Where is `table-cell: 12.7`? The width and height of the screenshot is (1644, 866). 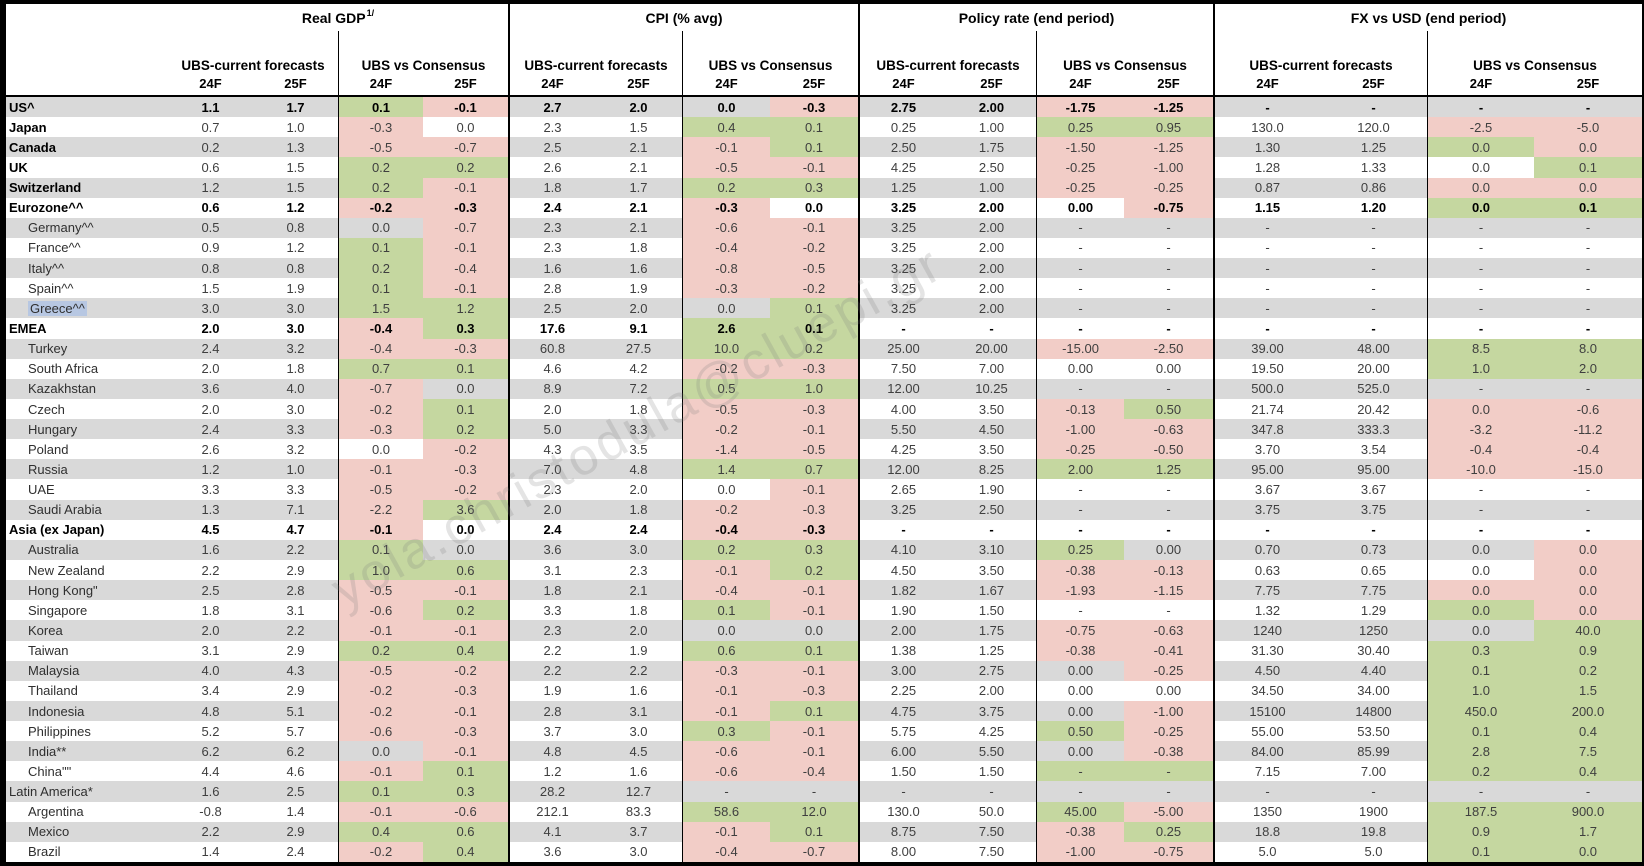 table-cell: 12.7 is located at coordinates (638, 792).